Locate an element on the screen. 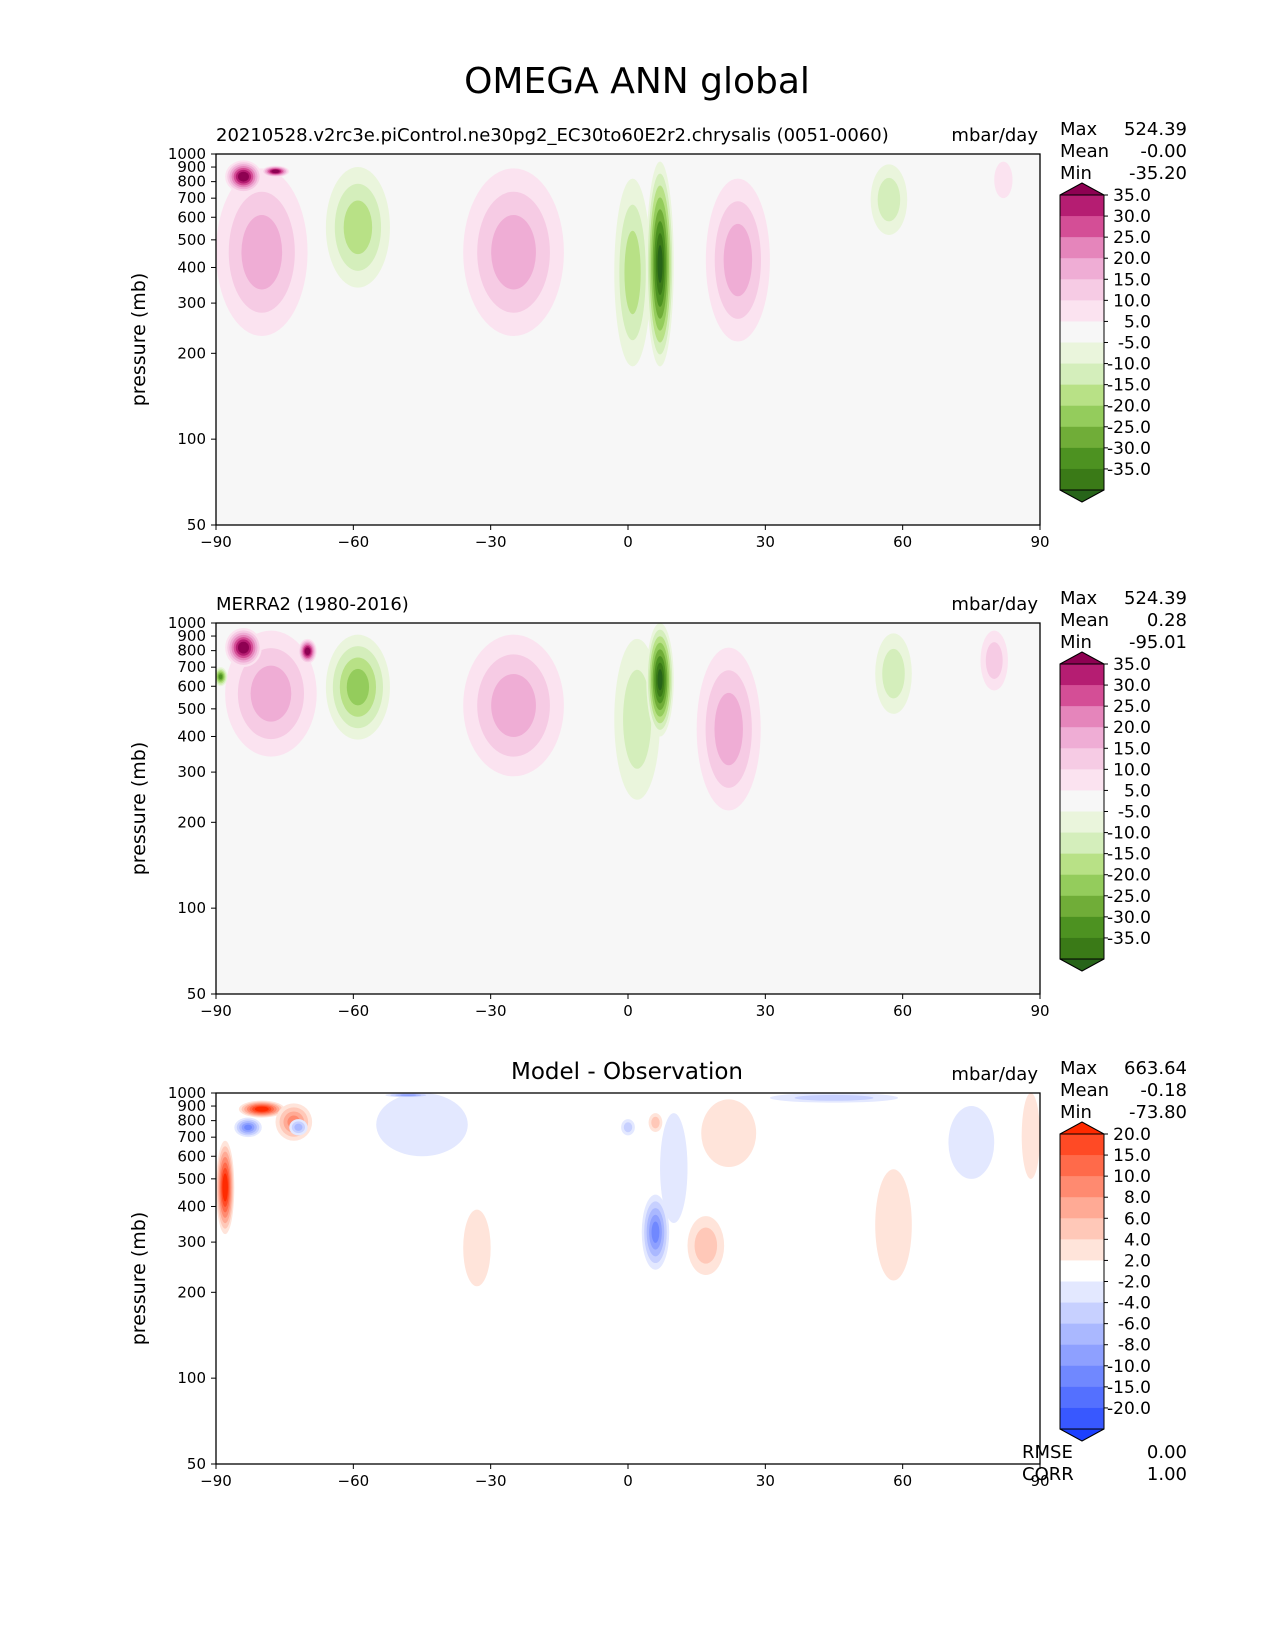 This screenshot has height=1650, width=1275. panel-2-xtick-label-4: 30 is located at coordinates (765, 1481).